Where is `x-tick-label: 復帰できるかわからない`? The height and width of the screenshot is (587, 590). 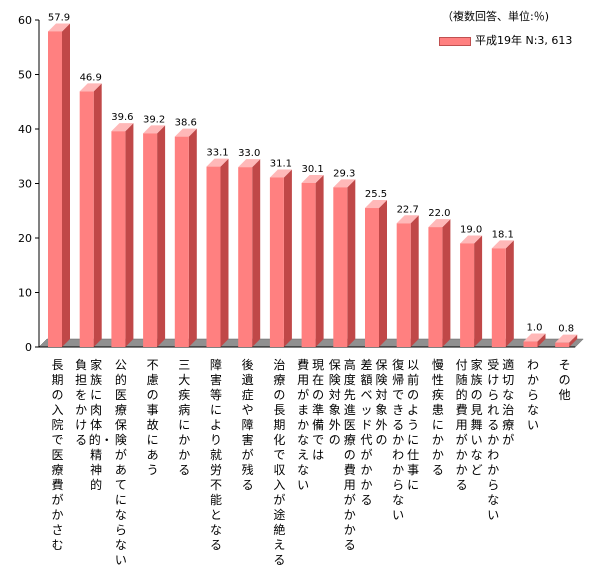
x-tick-label: 復帰できるかわからない is located at coordinates (398, 440).